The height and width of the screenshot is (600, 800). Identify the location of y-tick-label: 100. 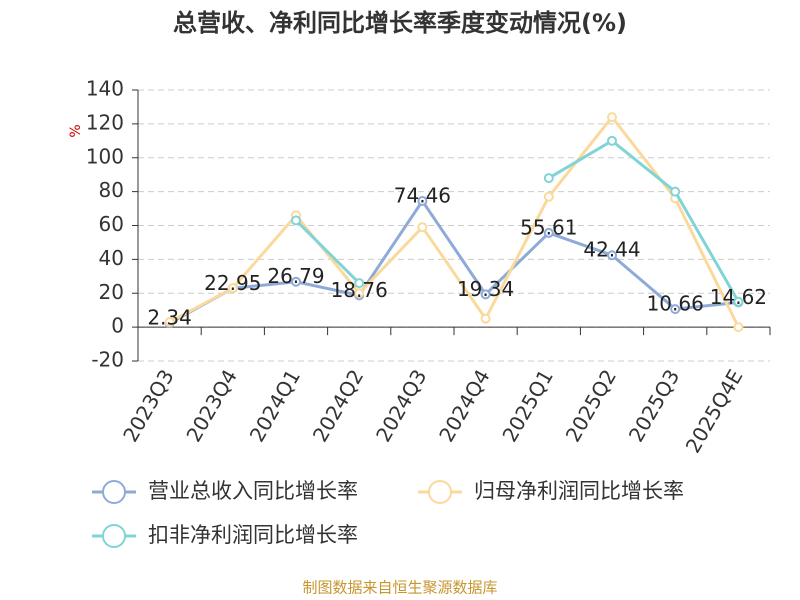
(105, 156).